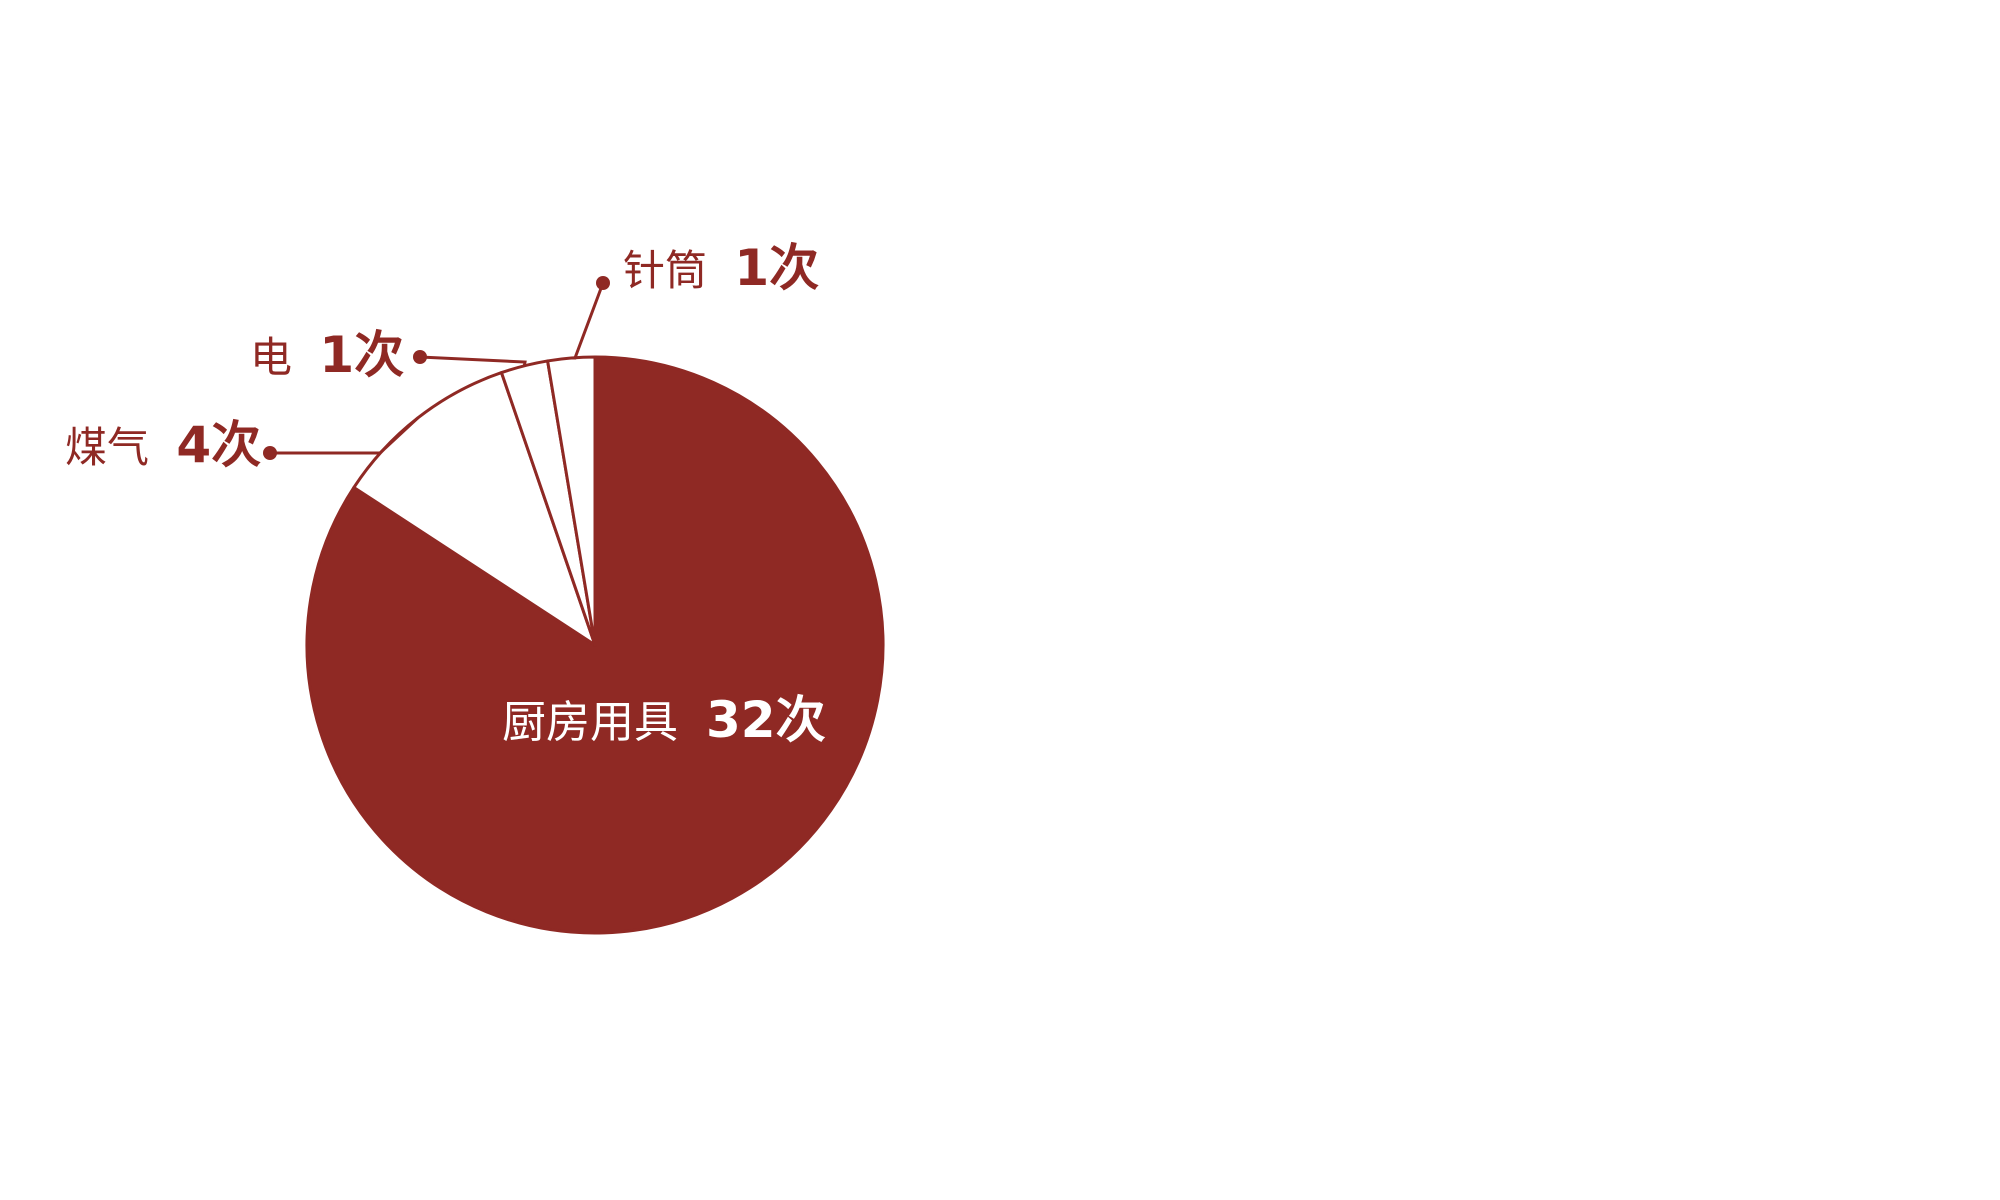  I want to click on slice-label-gas-name: 煤气, so click(107, 447).